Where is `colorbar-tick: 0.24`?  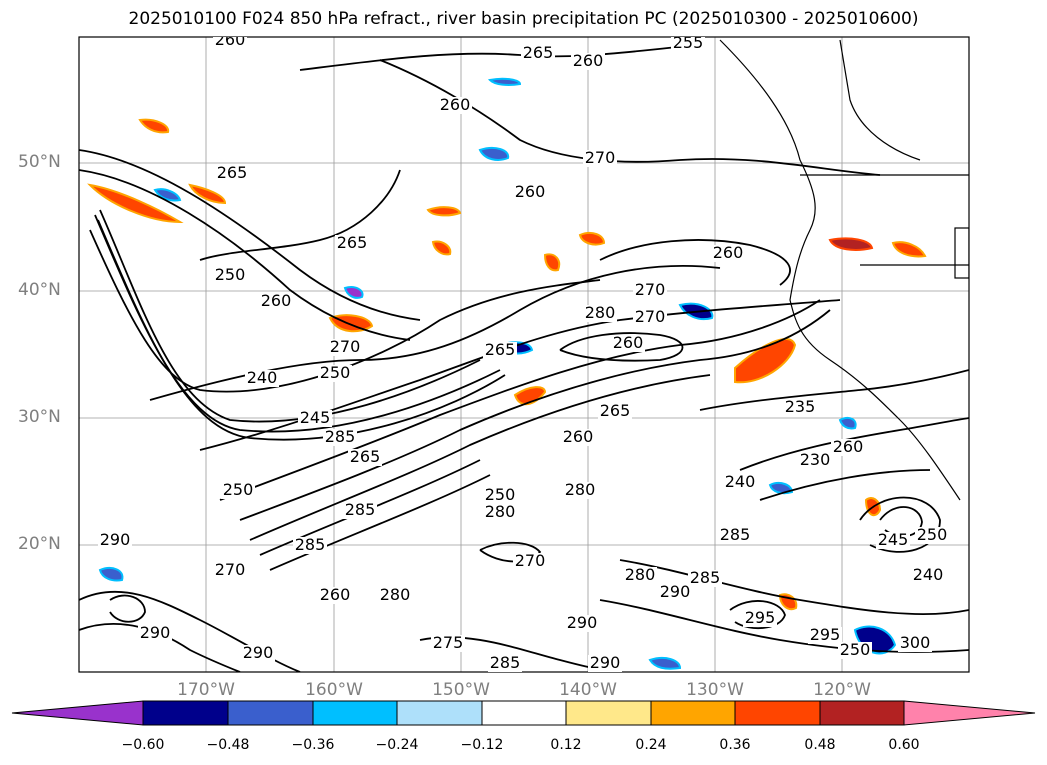 colorbar-tick: 0.24 is located at coordinates (651, 745).